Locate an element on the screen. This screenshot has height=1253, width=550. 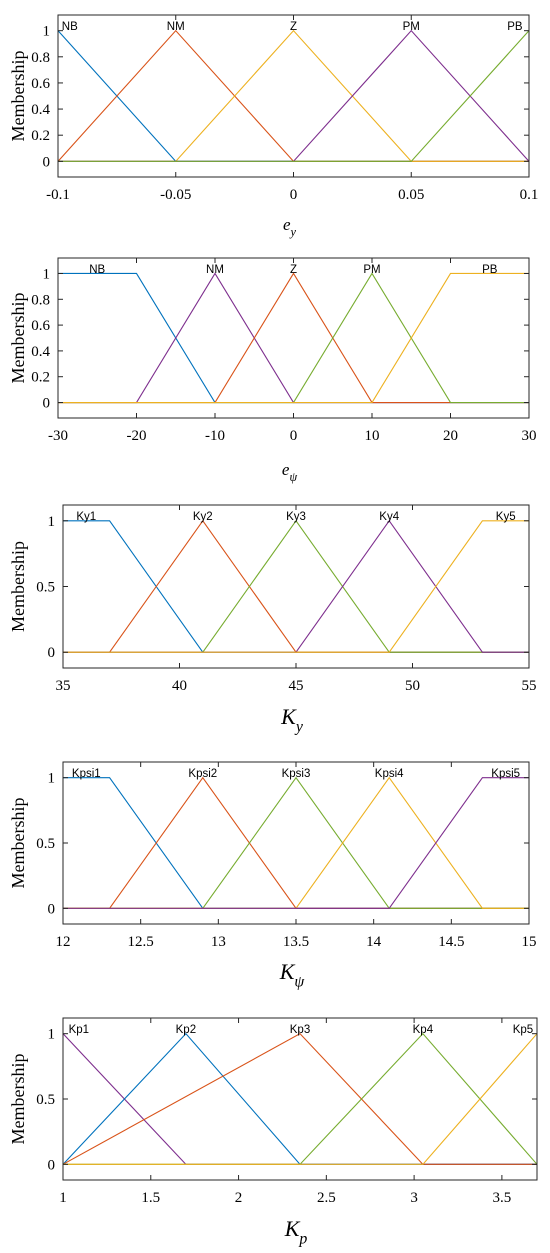
series-line-ky5 is located at coordinates (296, 586).